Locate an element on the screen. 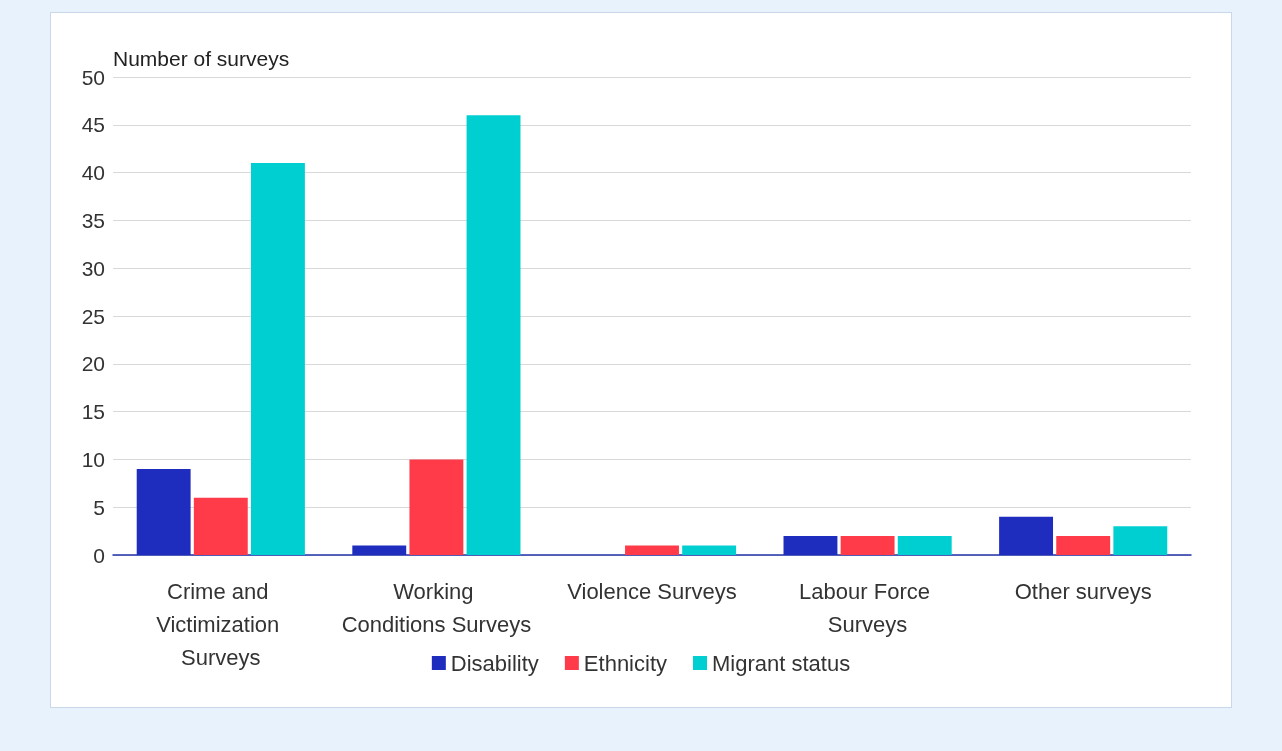 This screenshot has height=751, width=1282. x-tick-label: Labour Force Surveys is located at coordinates (868, 608).